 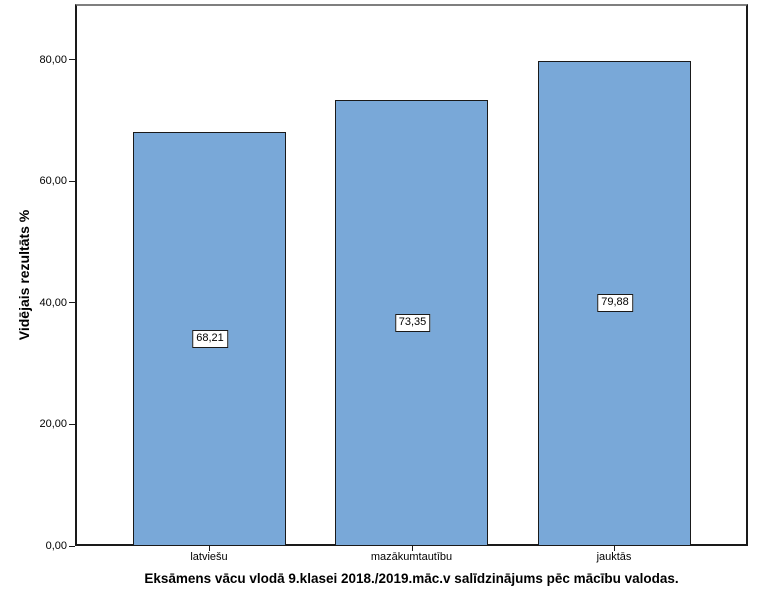 What do you see at coordinates (53, 424) in the screenshot?
I see `y-tick-label: 20,00` at bounding box center [53, 424].